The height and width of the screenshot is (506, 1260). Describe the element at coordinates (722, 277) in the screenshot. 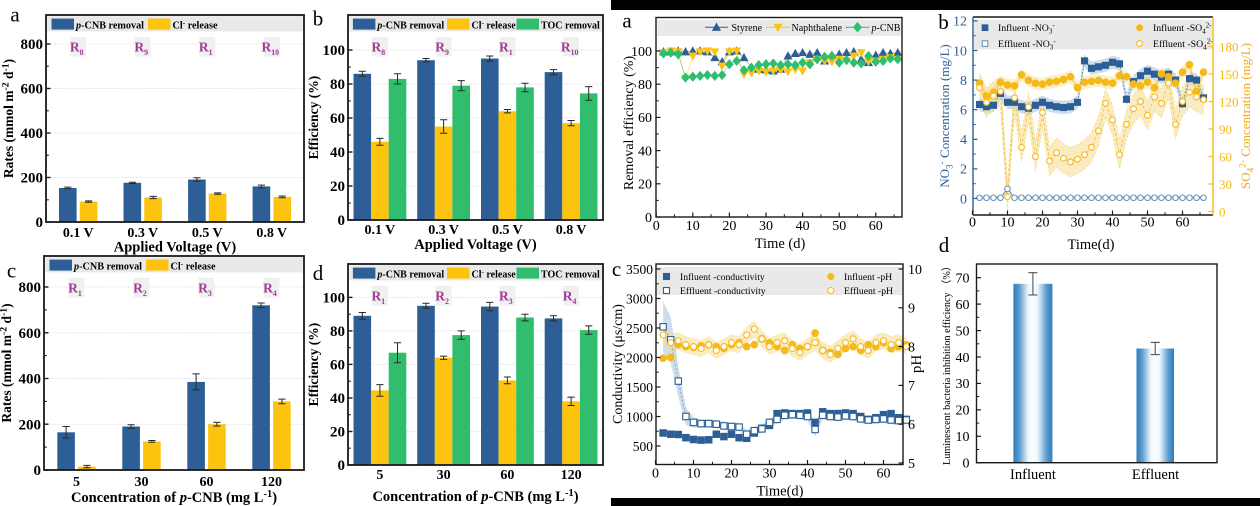

I see `svg-text: Influent -conductivity` at that location.